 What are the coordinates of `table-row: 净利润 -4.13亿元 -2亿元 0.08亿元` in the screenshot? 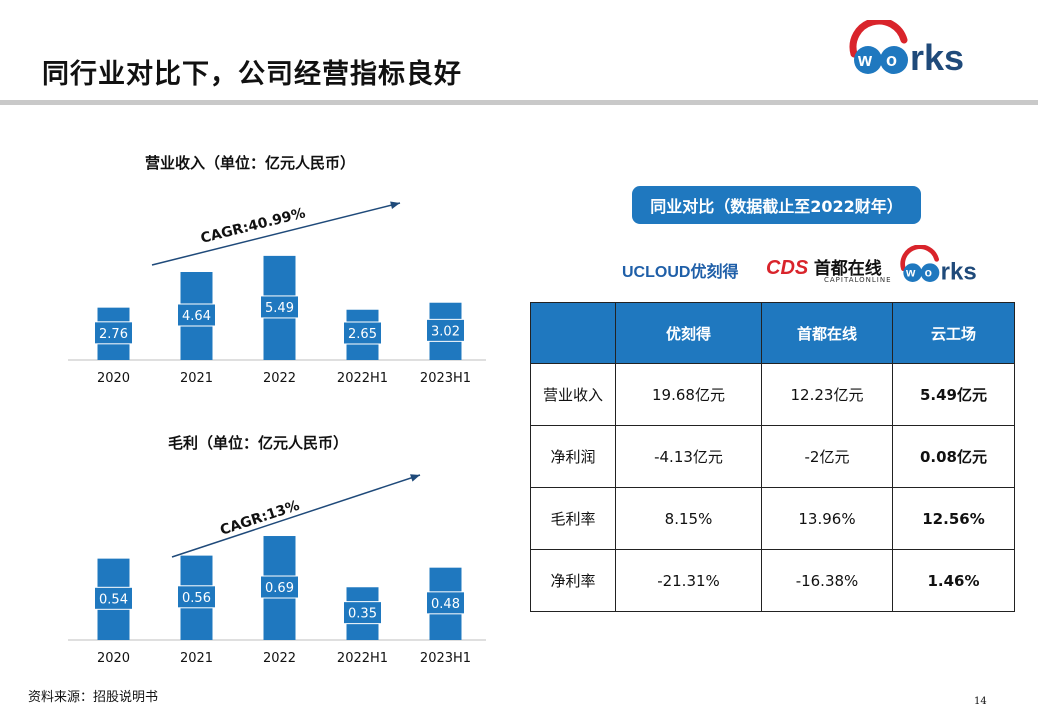 It's located at (772, 456).